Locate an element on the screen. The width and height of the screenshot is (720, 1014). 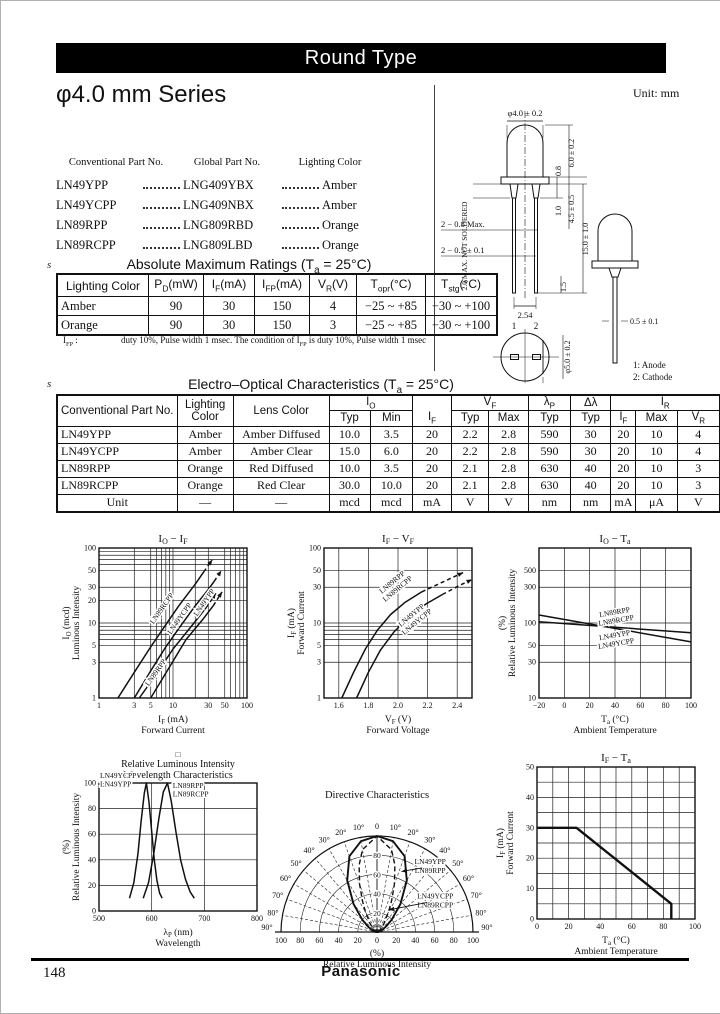
svg-text: 60° is located at coordinates (468, 878).